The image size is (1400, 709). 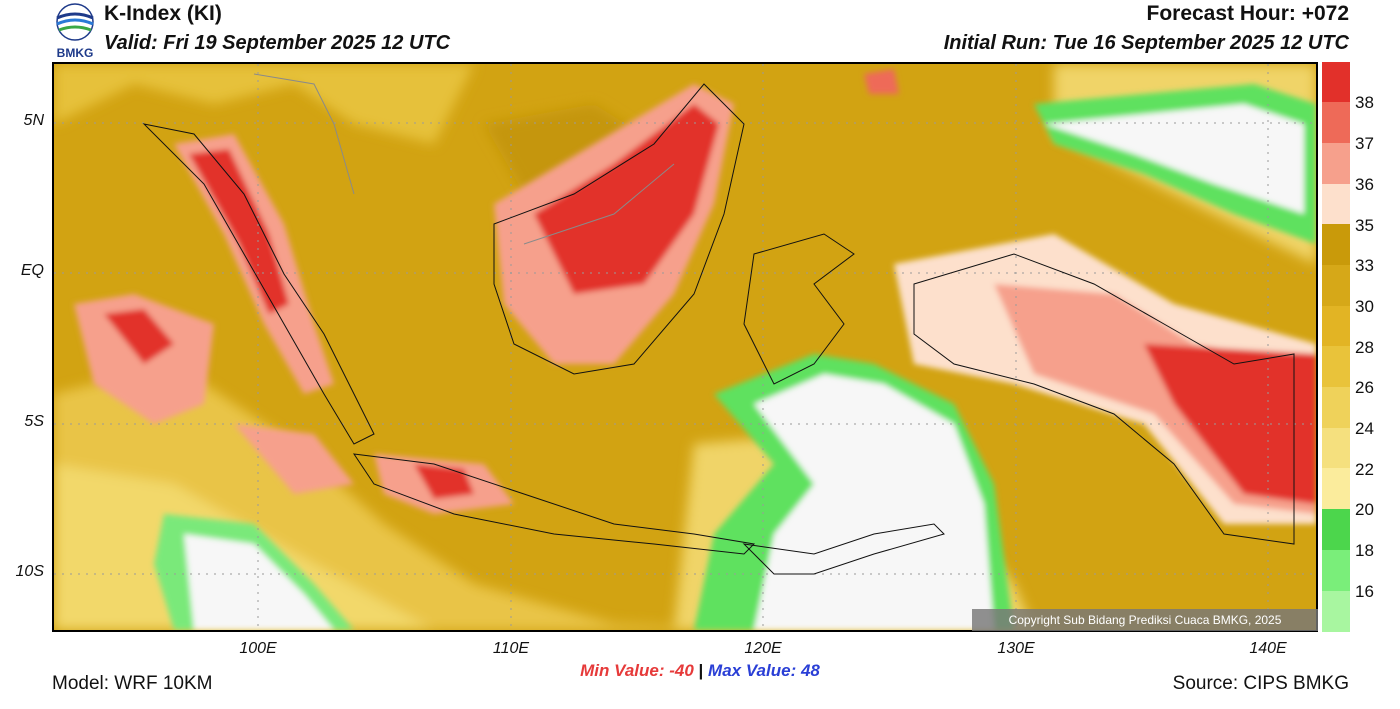 I want to click on max-value: Max Value: 48, so click(x=764, y=670).